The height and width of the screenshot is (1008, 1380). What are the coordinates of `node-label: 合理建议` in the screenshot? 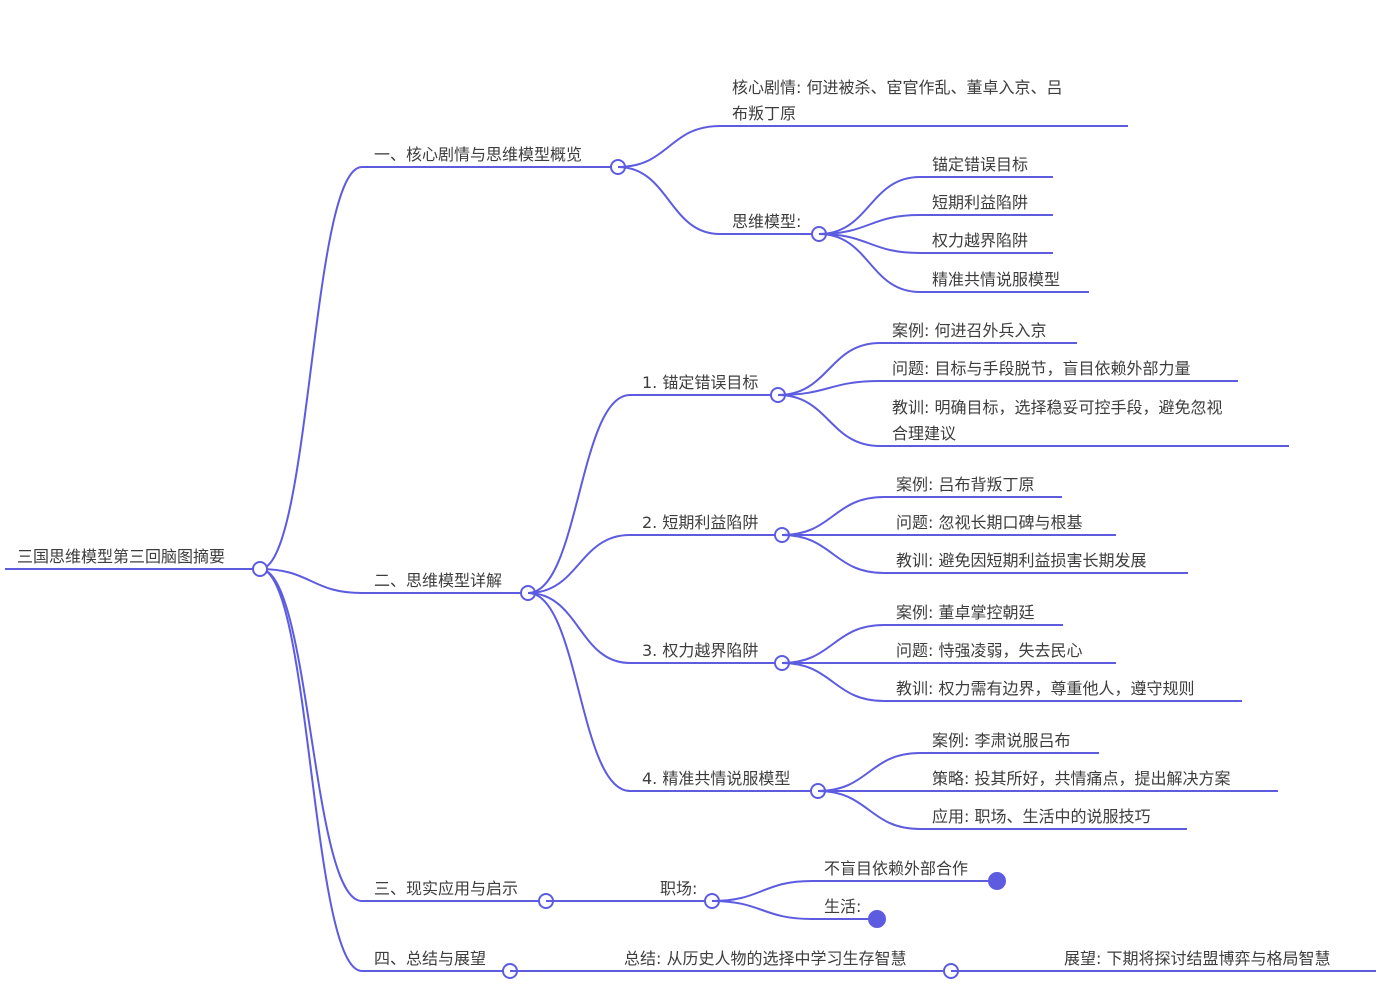 It's located at (924, 433).